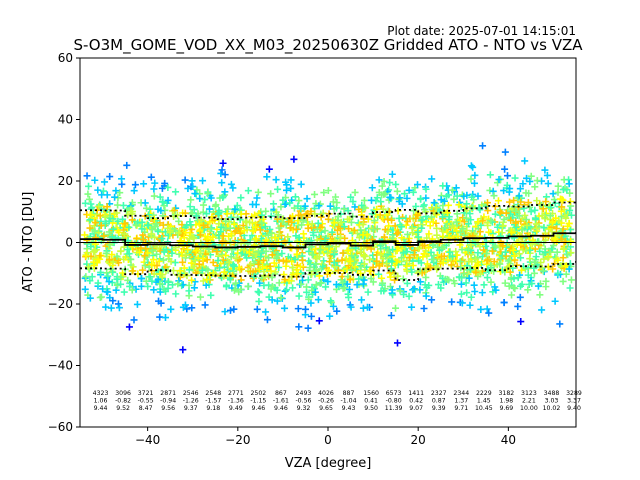 This screenshot has height=480, width=640. Describe the element at coordinates (552, 401) in the screenshot. I see `bin-label: 3.03` at that location.